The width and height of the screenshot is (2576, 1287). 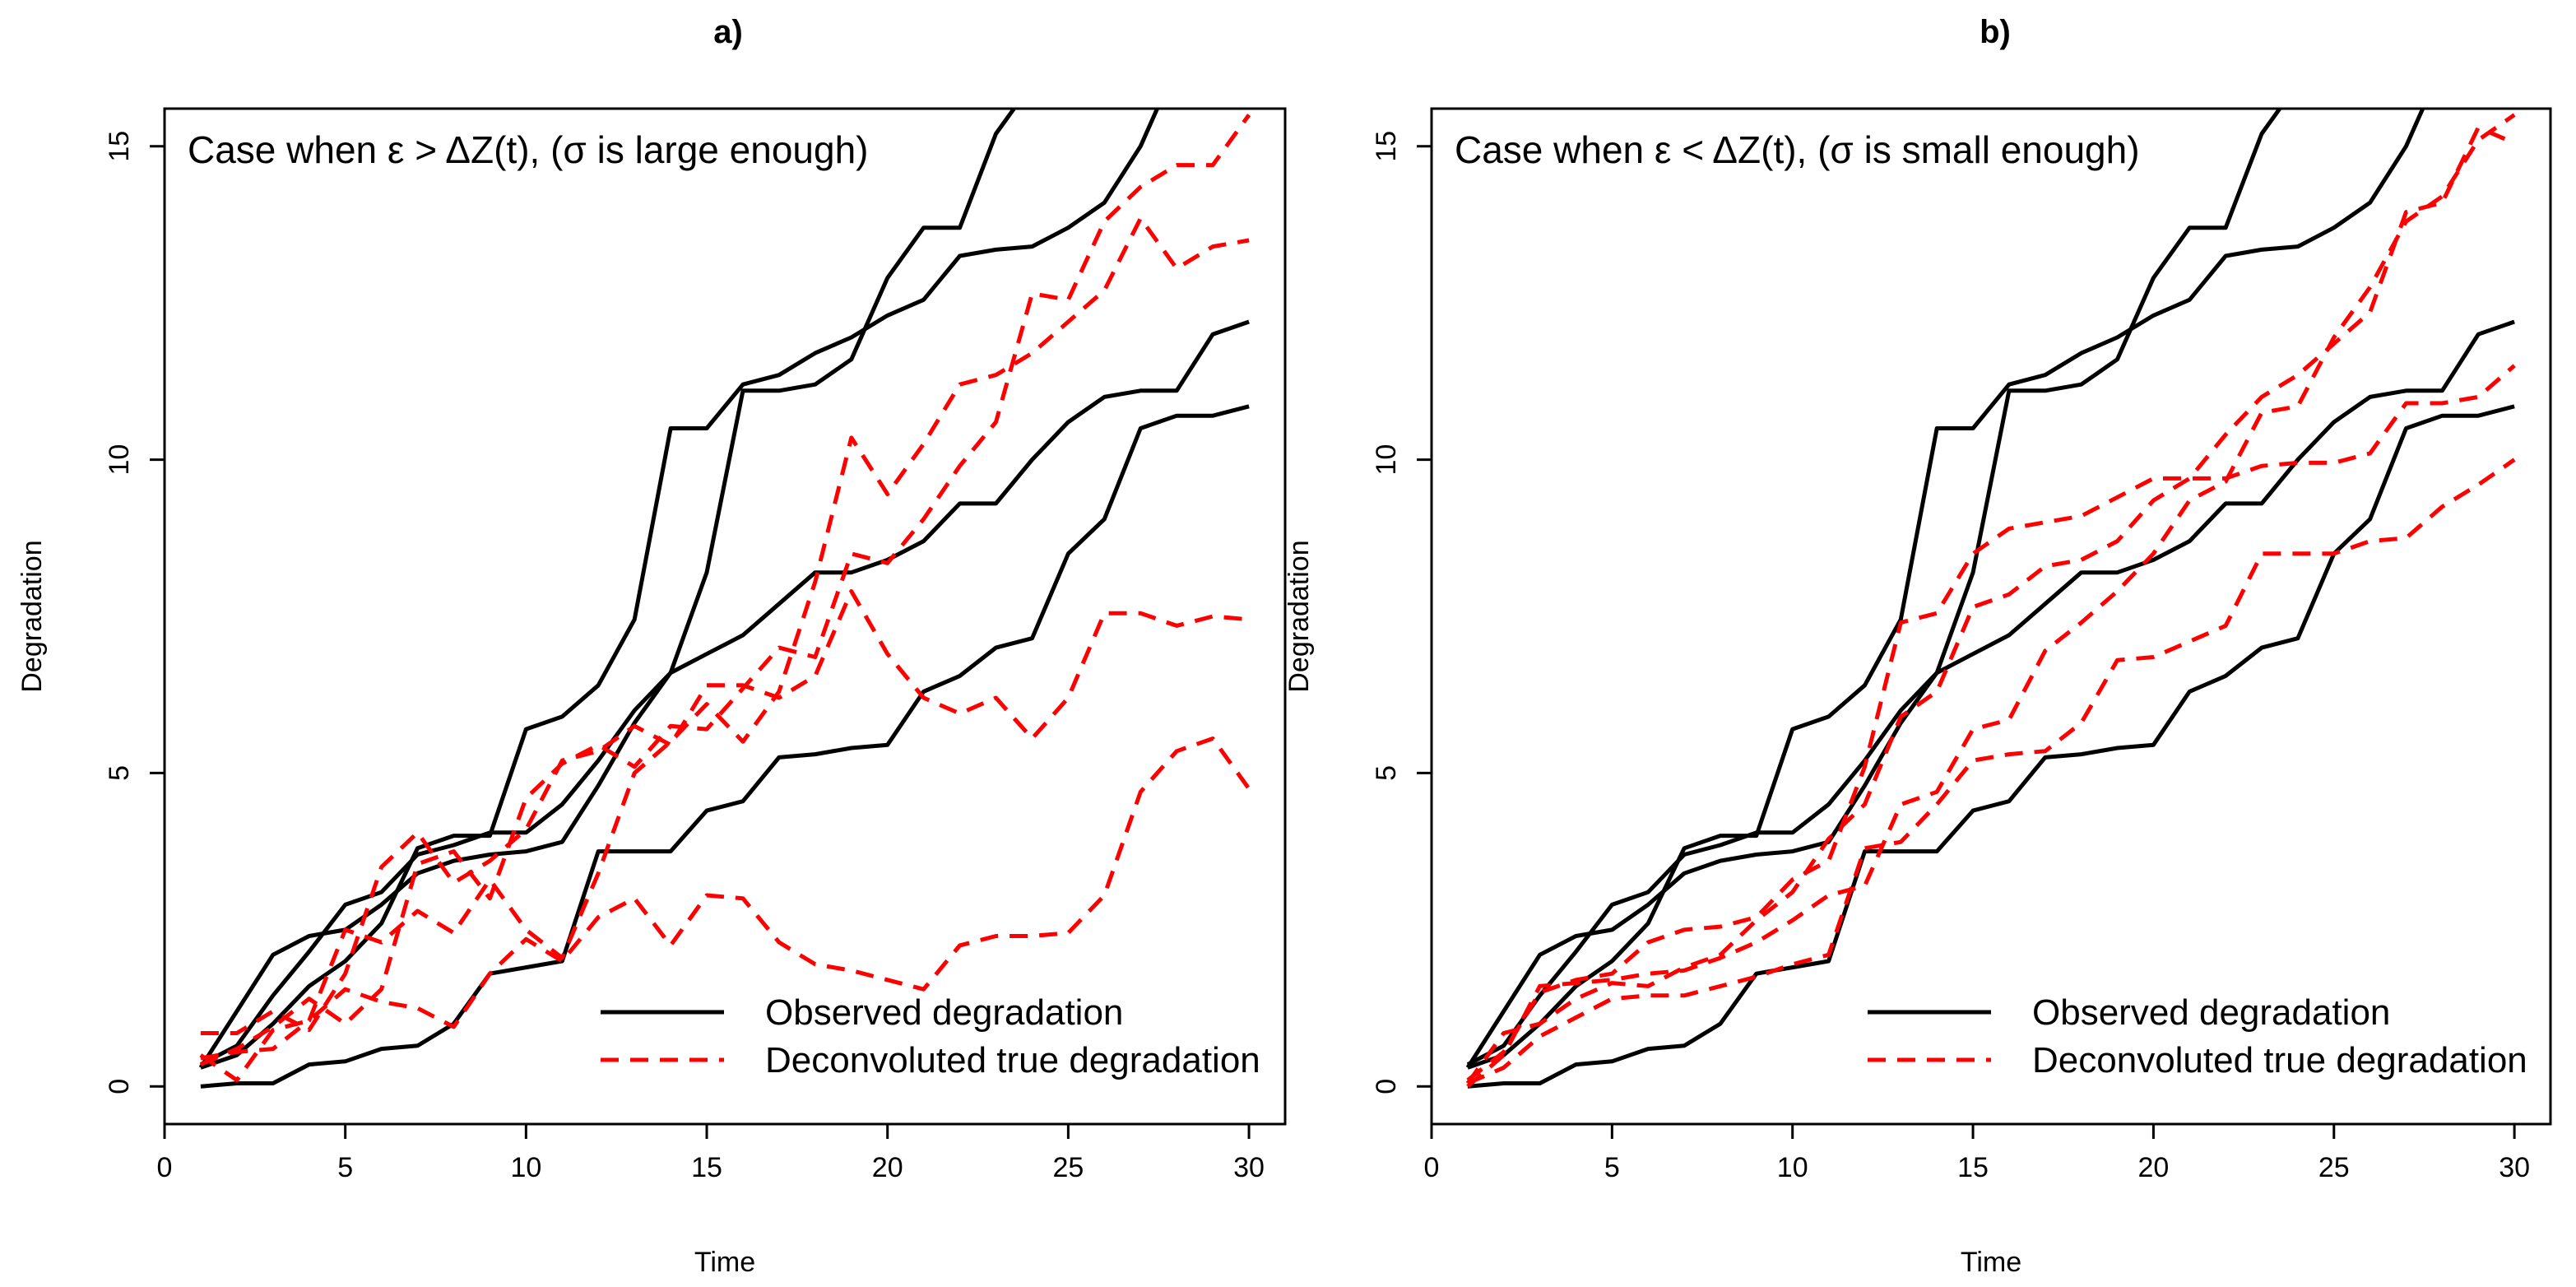 I want to click on panel-title-a: a), so click(x=728, y=32).